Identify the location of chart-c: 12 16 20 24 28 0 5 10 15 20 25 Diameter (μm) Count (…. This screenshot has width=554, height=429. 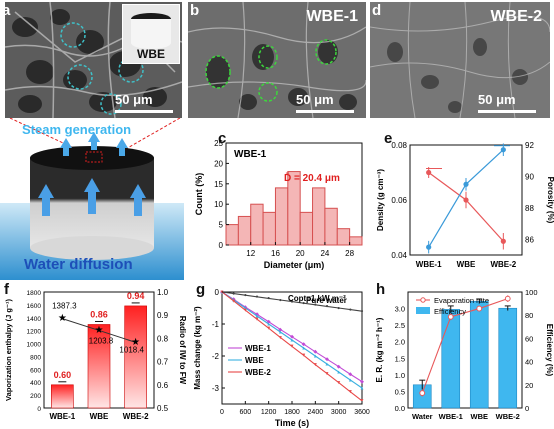
(278, 204).